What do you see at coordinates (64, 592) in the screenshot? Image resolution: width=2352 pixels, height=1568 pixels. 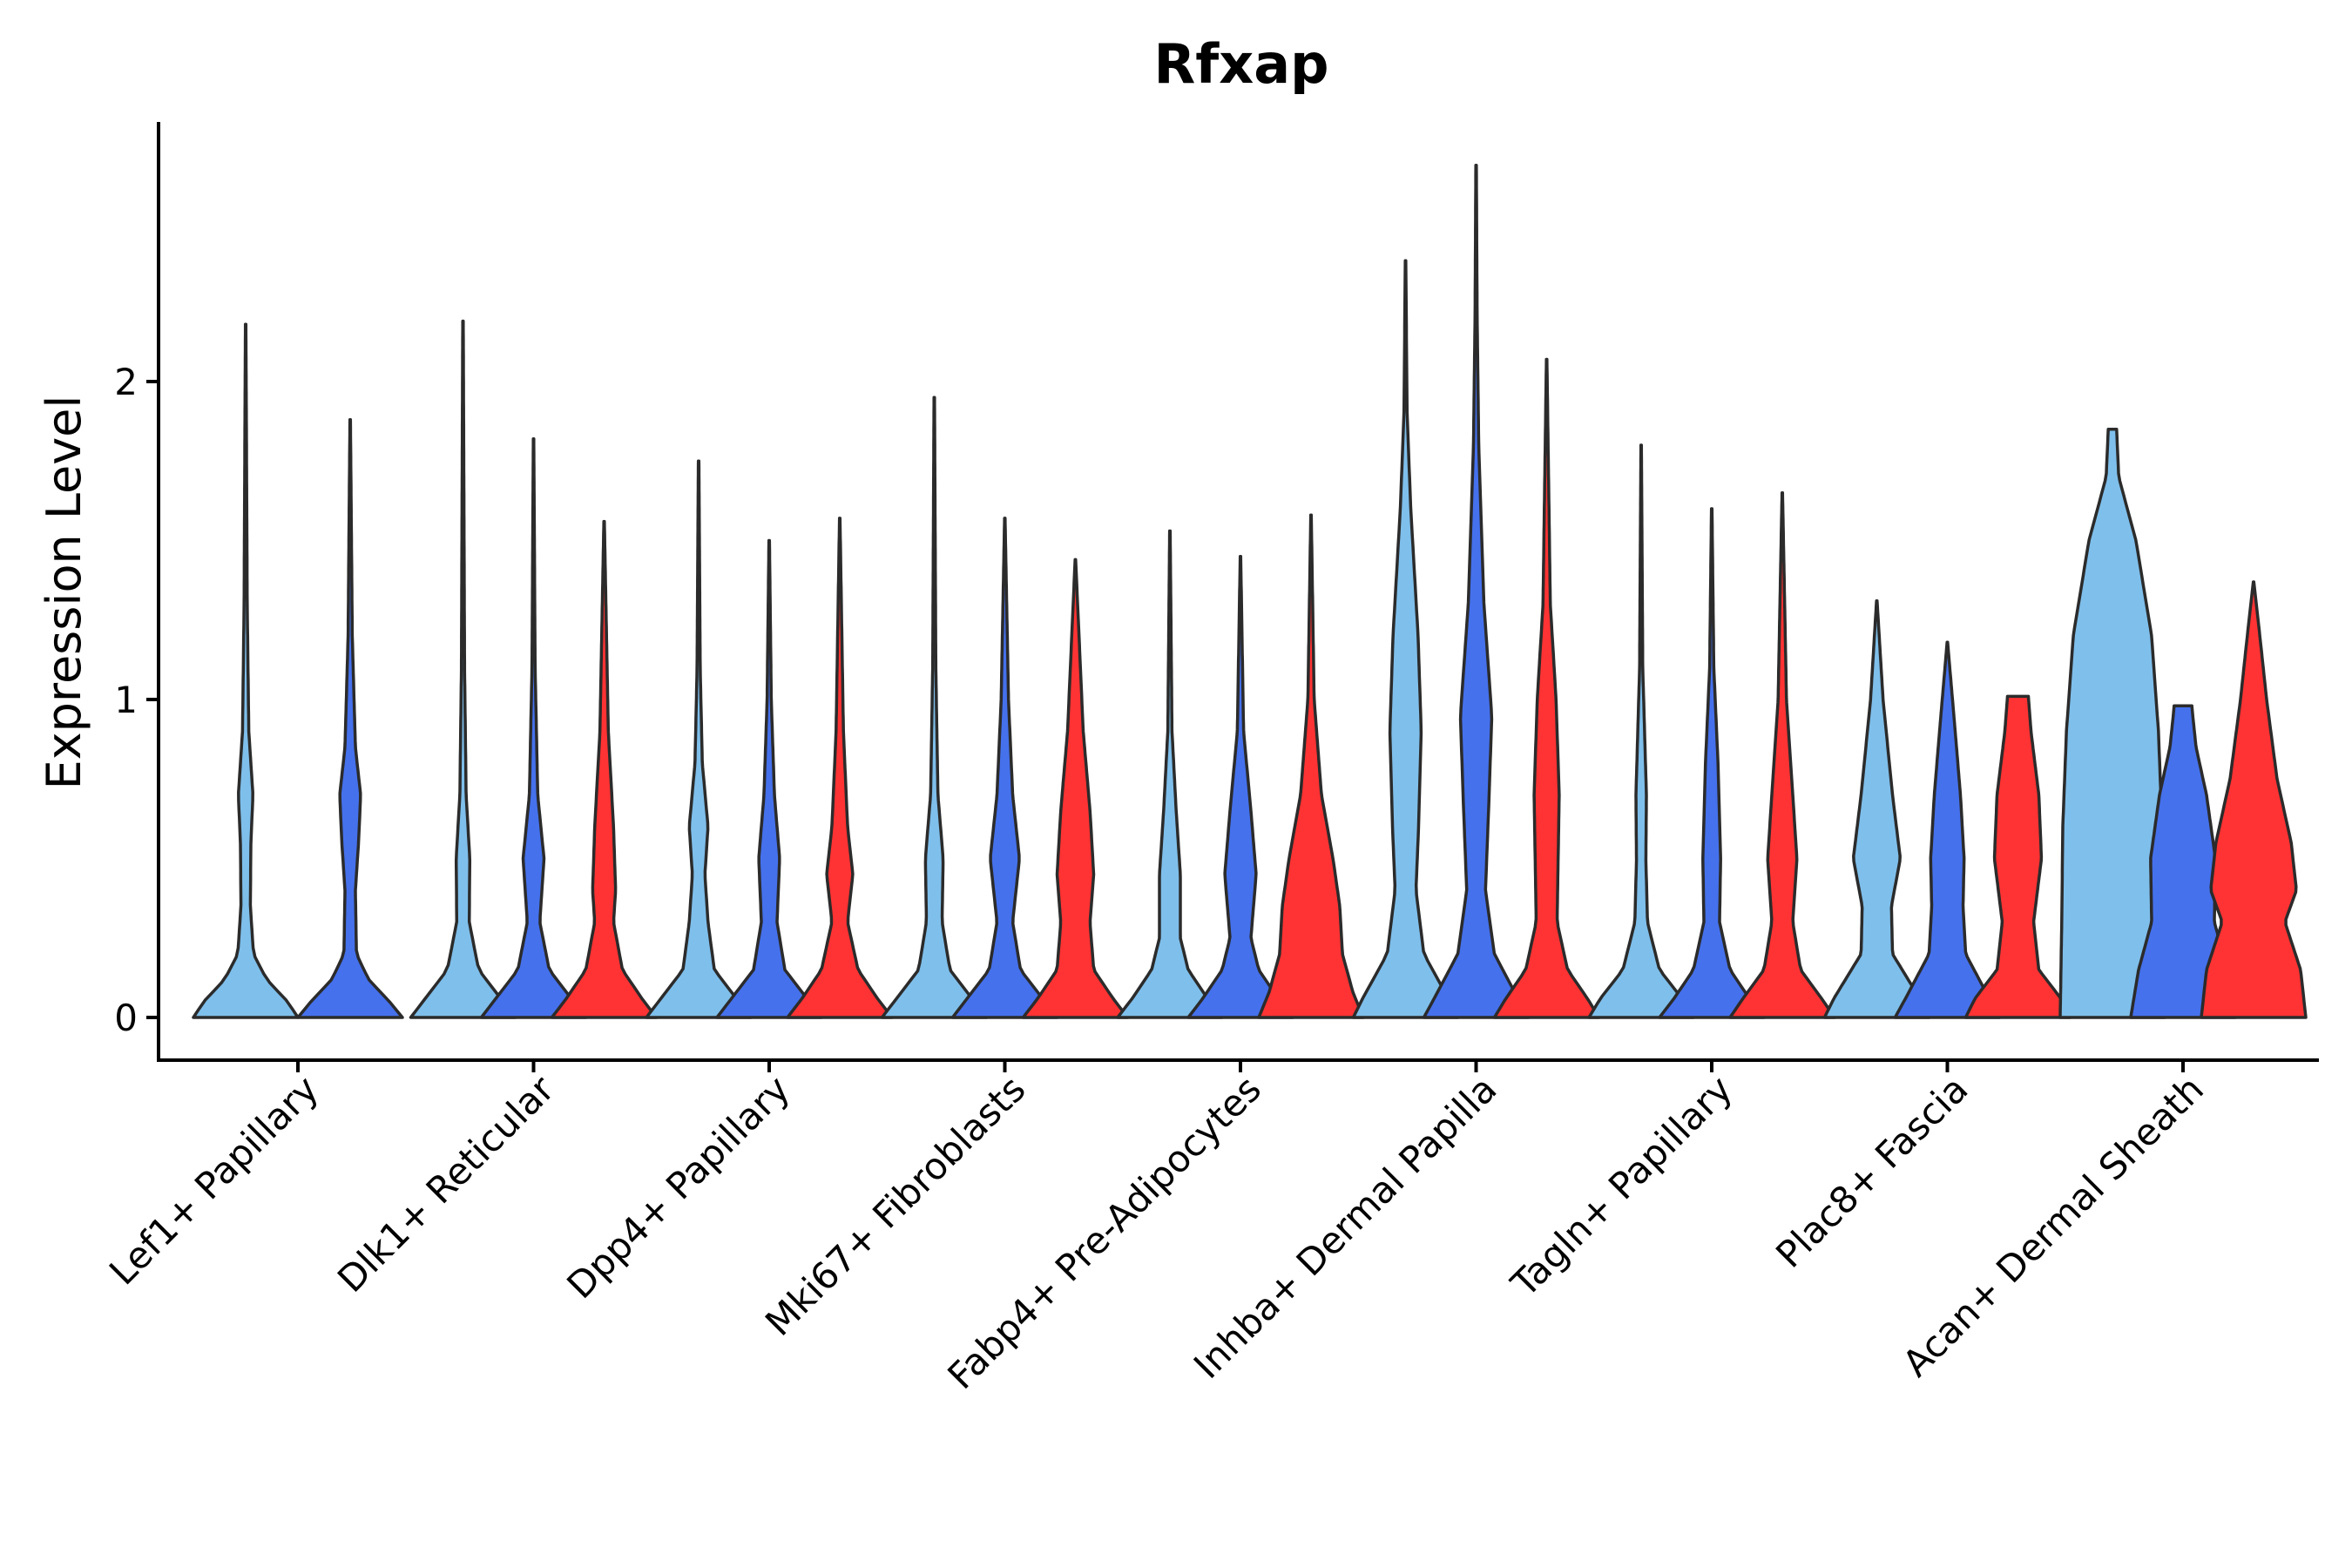 I see `y-axis-label: Expression Level` at bounding box center [64, 592].